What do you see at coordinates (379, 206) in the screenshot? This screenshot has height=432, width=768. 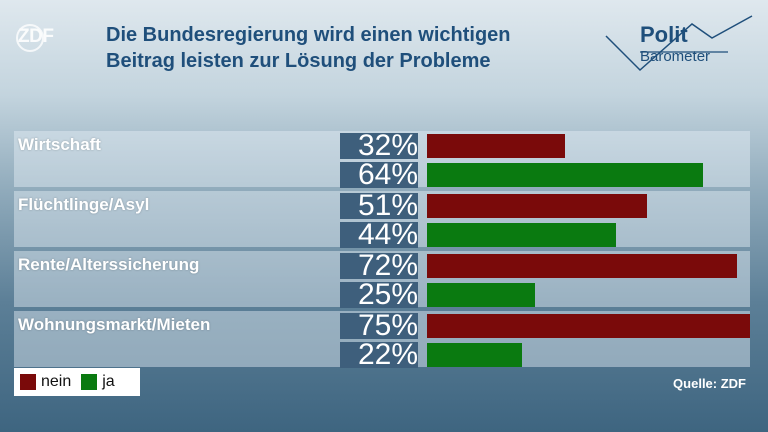 I see `value-label-nein: 51%` at bounding box center [379, 206].